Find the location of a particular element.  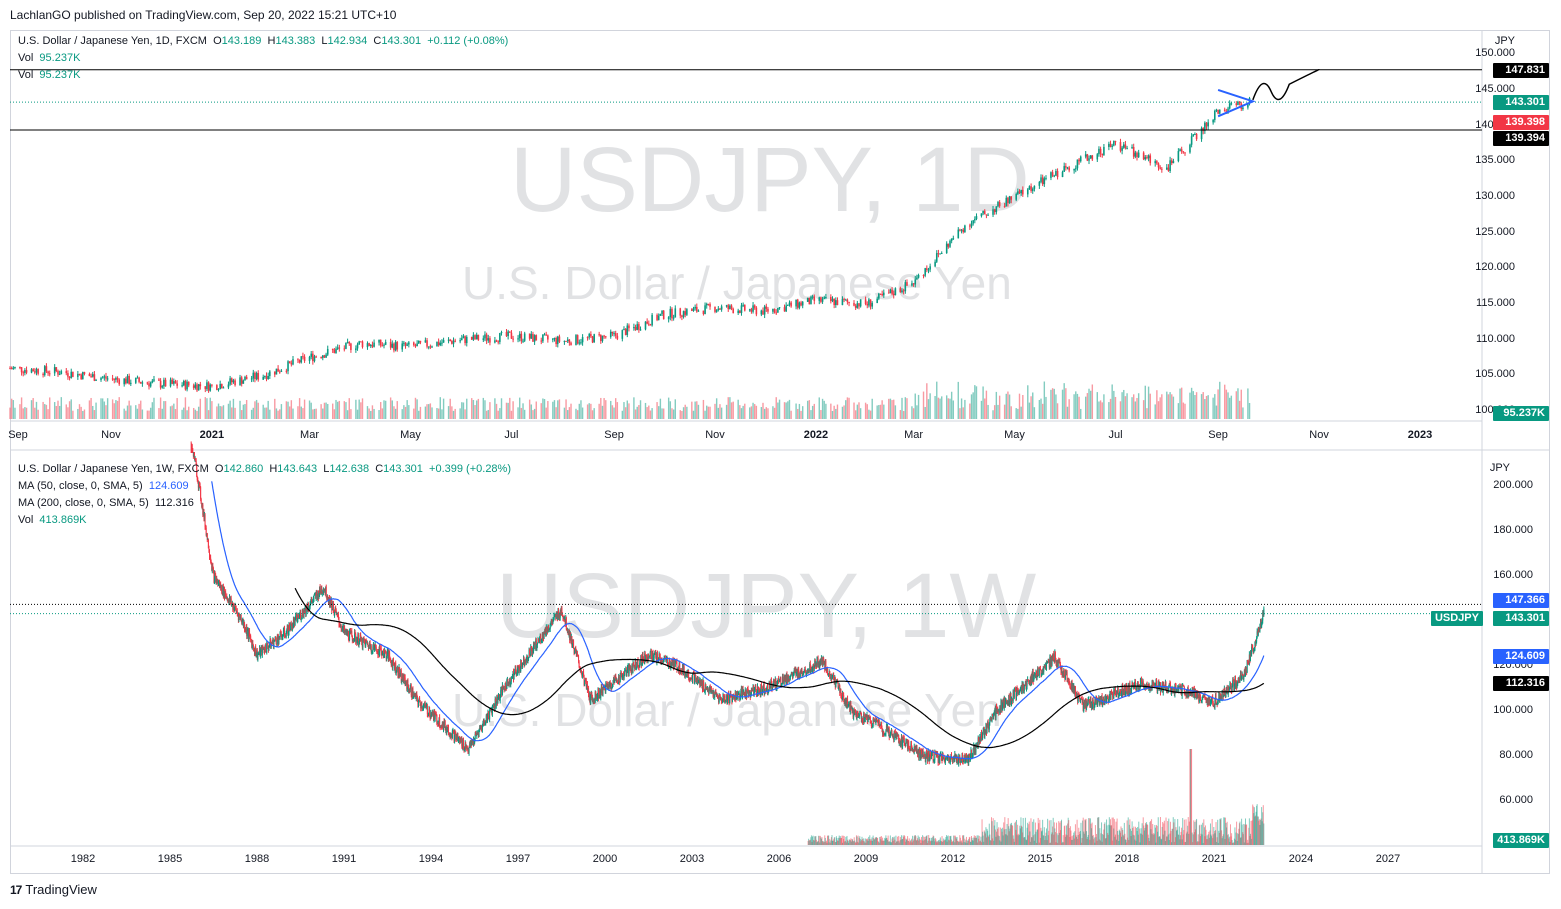

projection-curve is located at coordinates (1286, 84).